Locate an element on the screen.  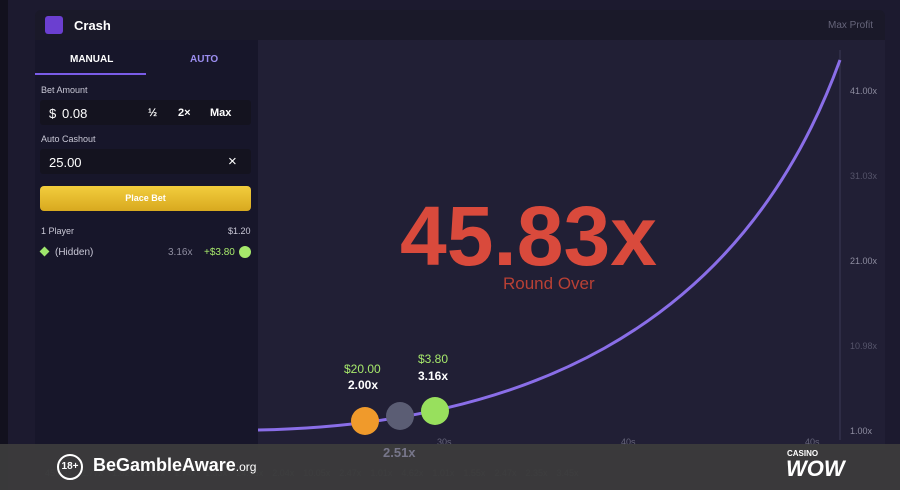
cashout-value: 25.00 is located at coordinates (65, 162).